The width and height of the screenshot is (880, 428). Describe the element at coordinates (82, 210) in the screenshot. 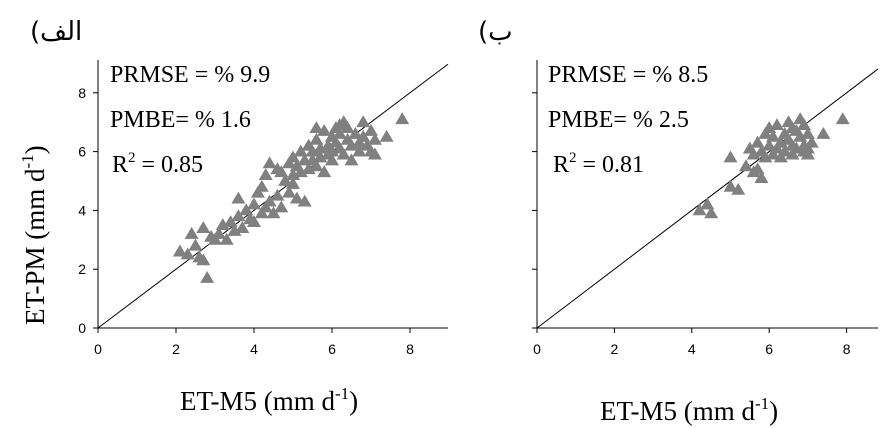

I see `panel-a-y-tick-label: 4` at that location.